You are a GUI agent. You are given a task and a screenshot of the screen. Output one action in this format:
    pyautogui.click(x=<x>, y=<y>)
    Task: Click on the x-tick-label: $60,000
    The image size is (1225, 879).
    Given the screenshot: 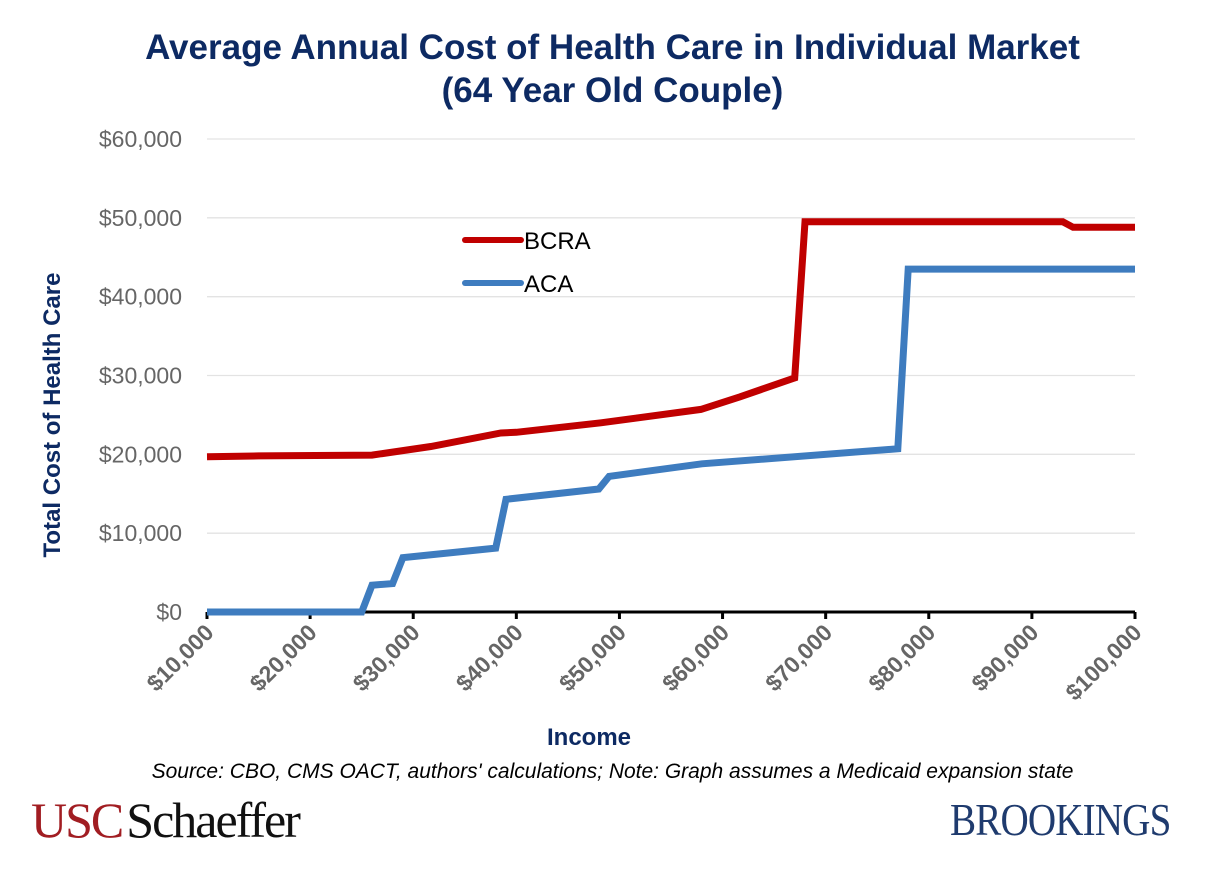 What is the action you would take?
    pyautogui.click(x=695, y=657)
    